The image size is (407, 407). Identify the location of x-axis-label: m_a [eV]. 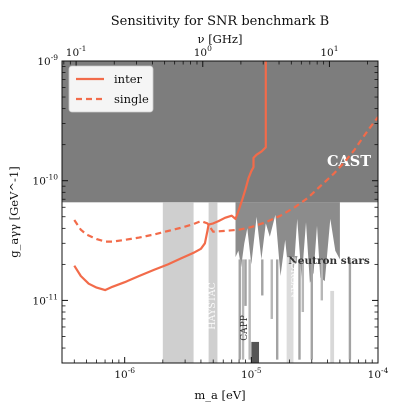
(219, 395).